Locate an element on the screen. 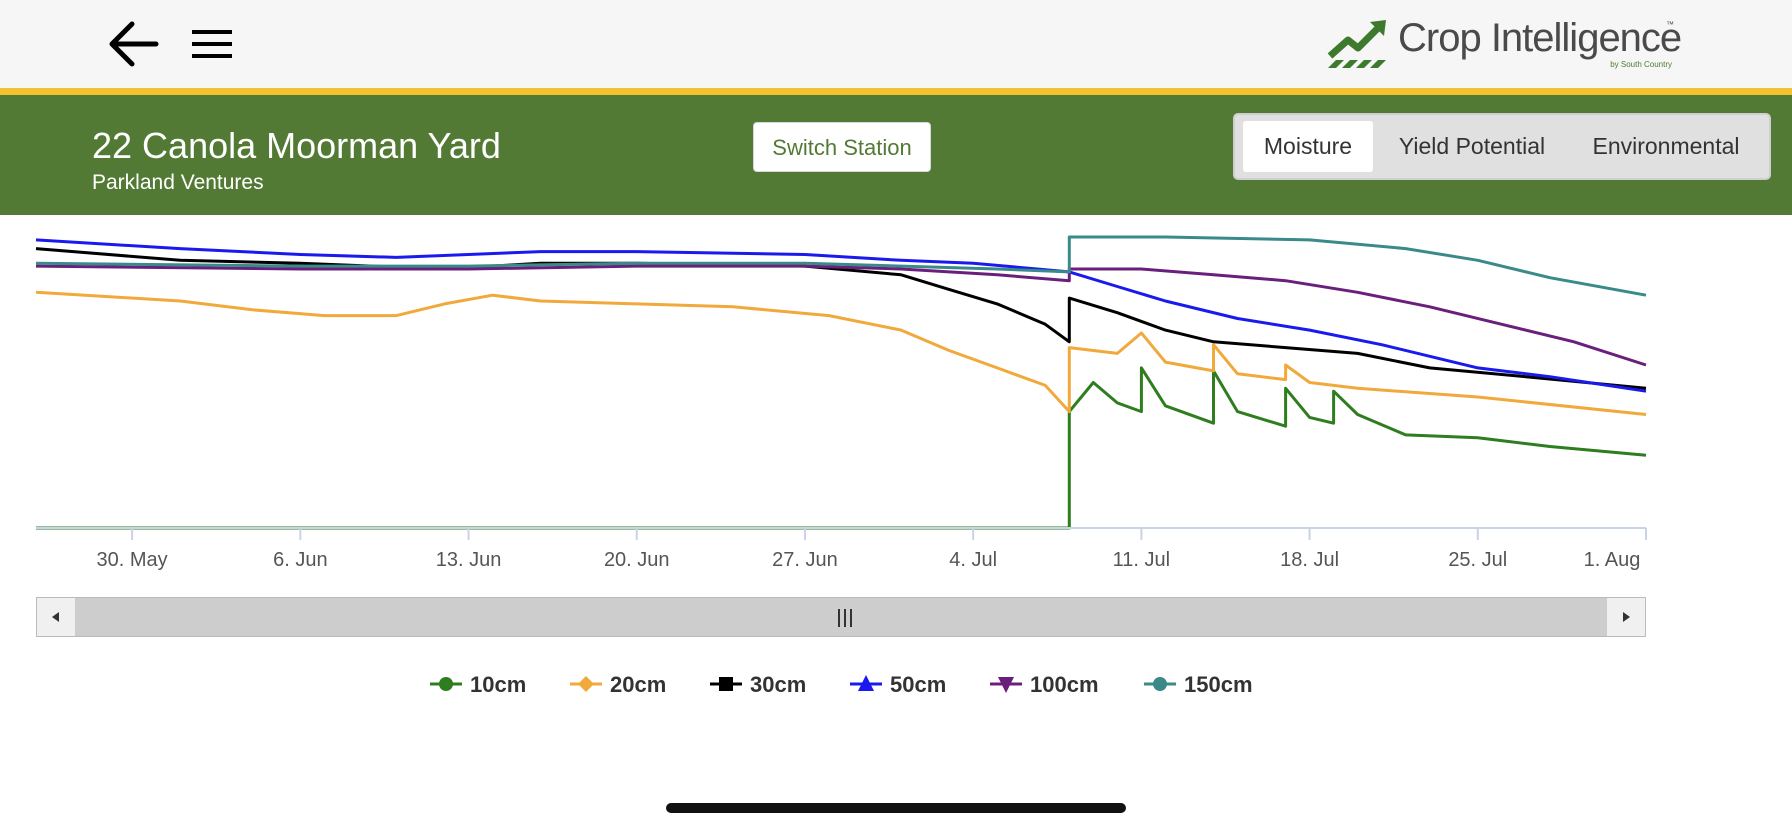  legend-label: 30cm is located at coordinates (778, 684).